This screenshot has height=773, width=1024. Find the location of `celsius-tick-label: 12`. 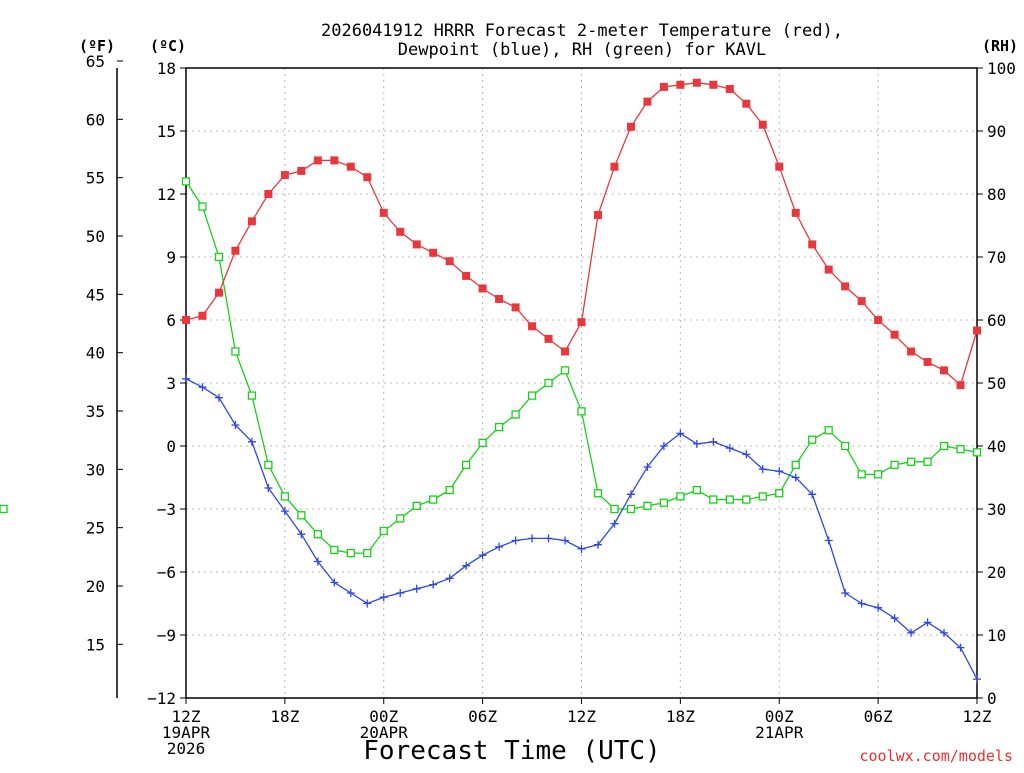

celsius-tick-label: 12 is located at coordinates (166, 194).